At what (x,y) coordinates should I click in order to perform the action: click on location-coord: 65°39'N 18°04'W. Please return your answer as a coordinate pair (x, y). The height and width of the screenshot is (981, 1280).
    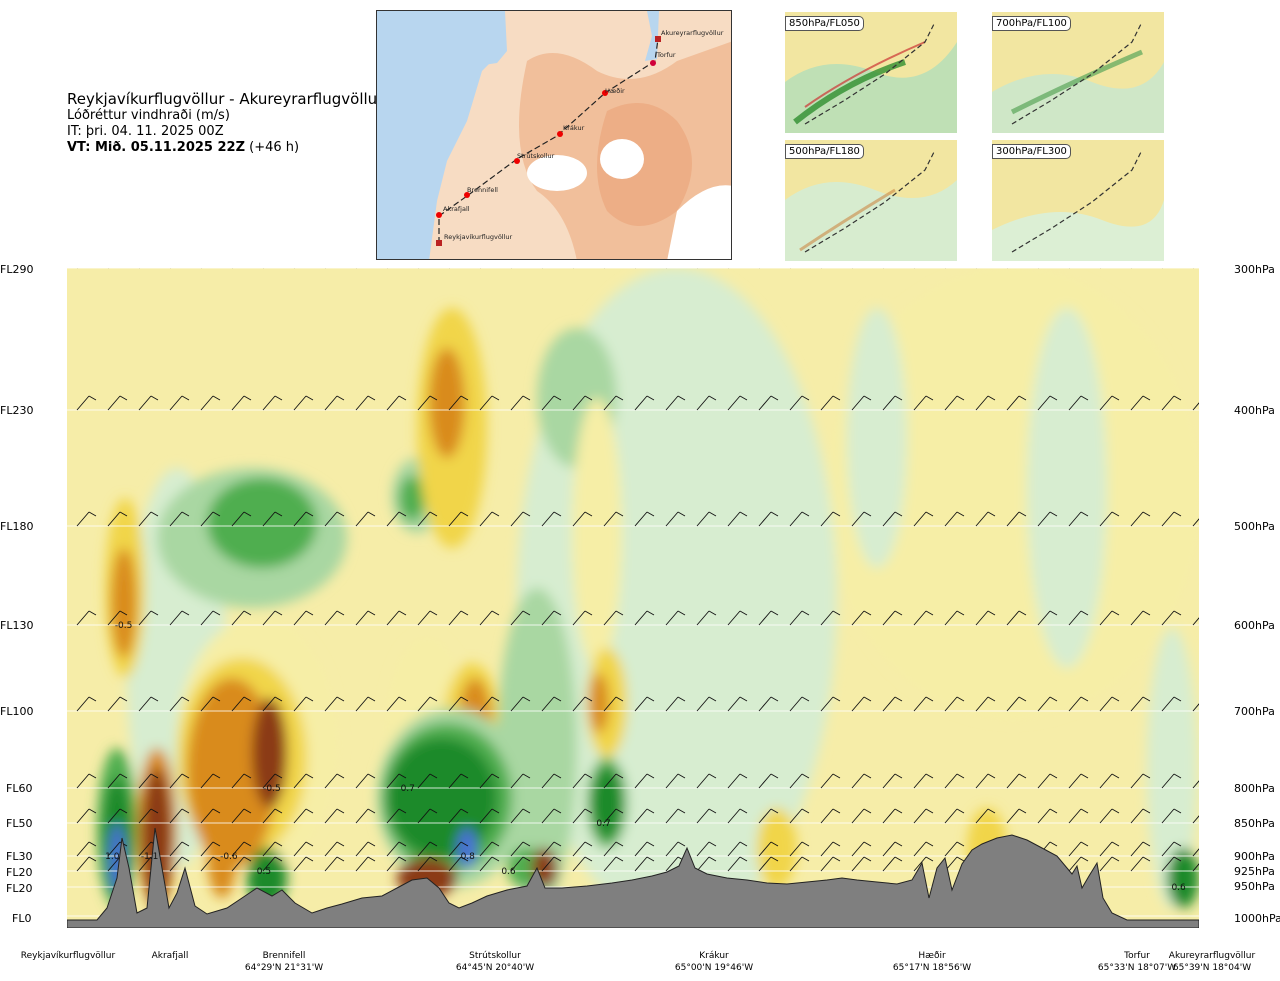
    Looking at the image, I should click on (1212, 968).